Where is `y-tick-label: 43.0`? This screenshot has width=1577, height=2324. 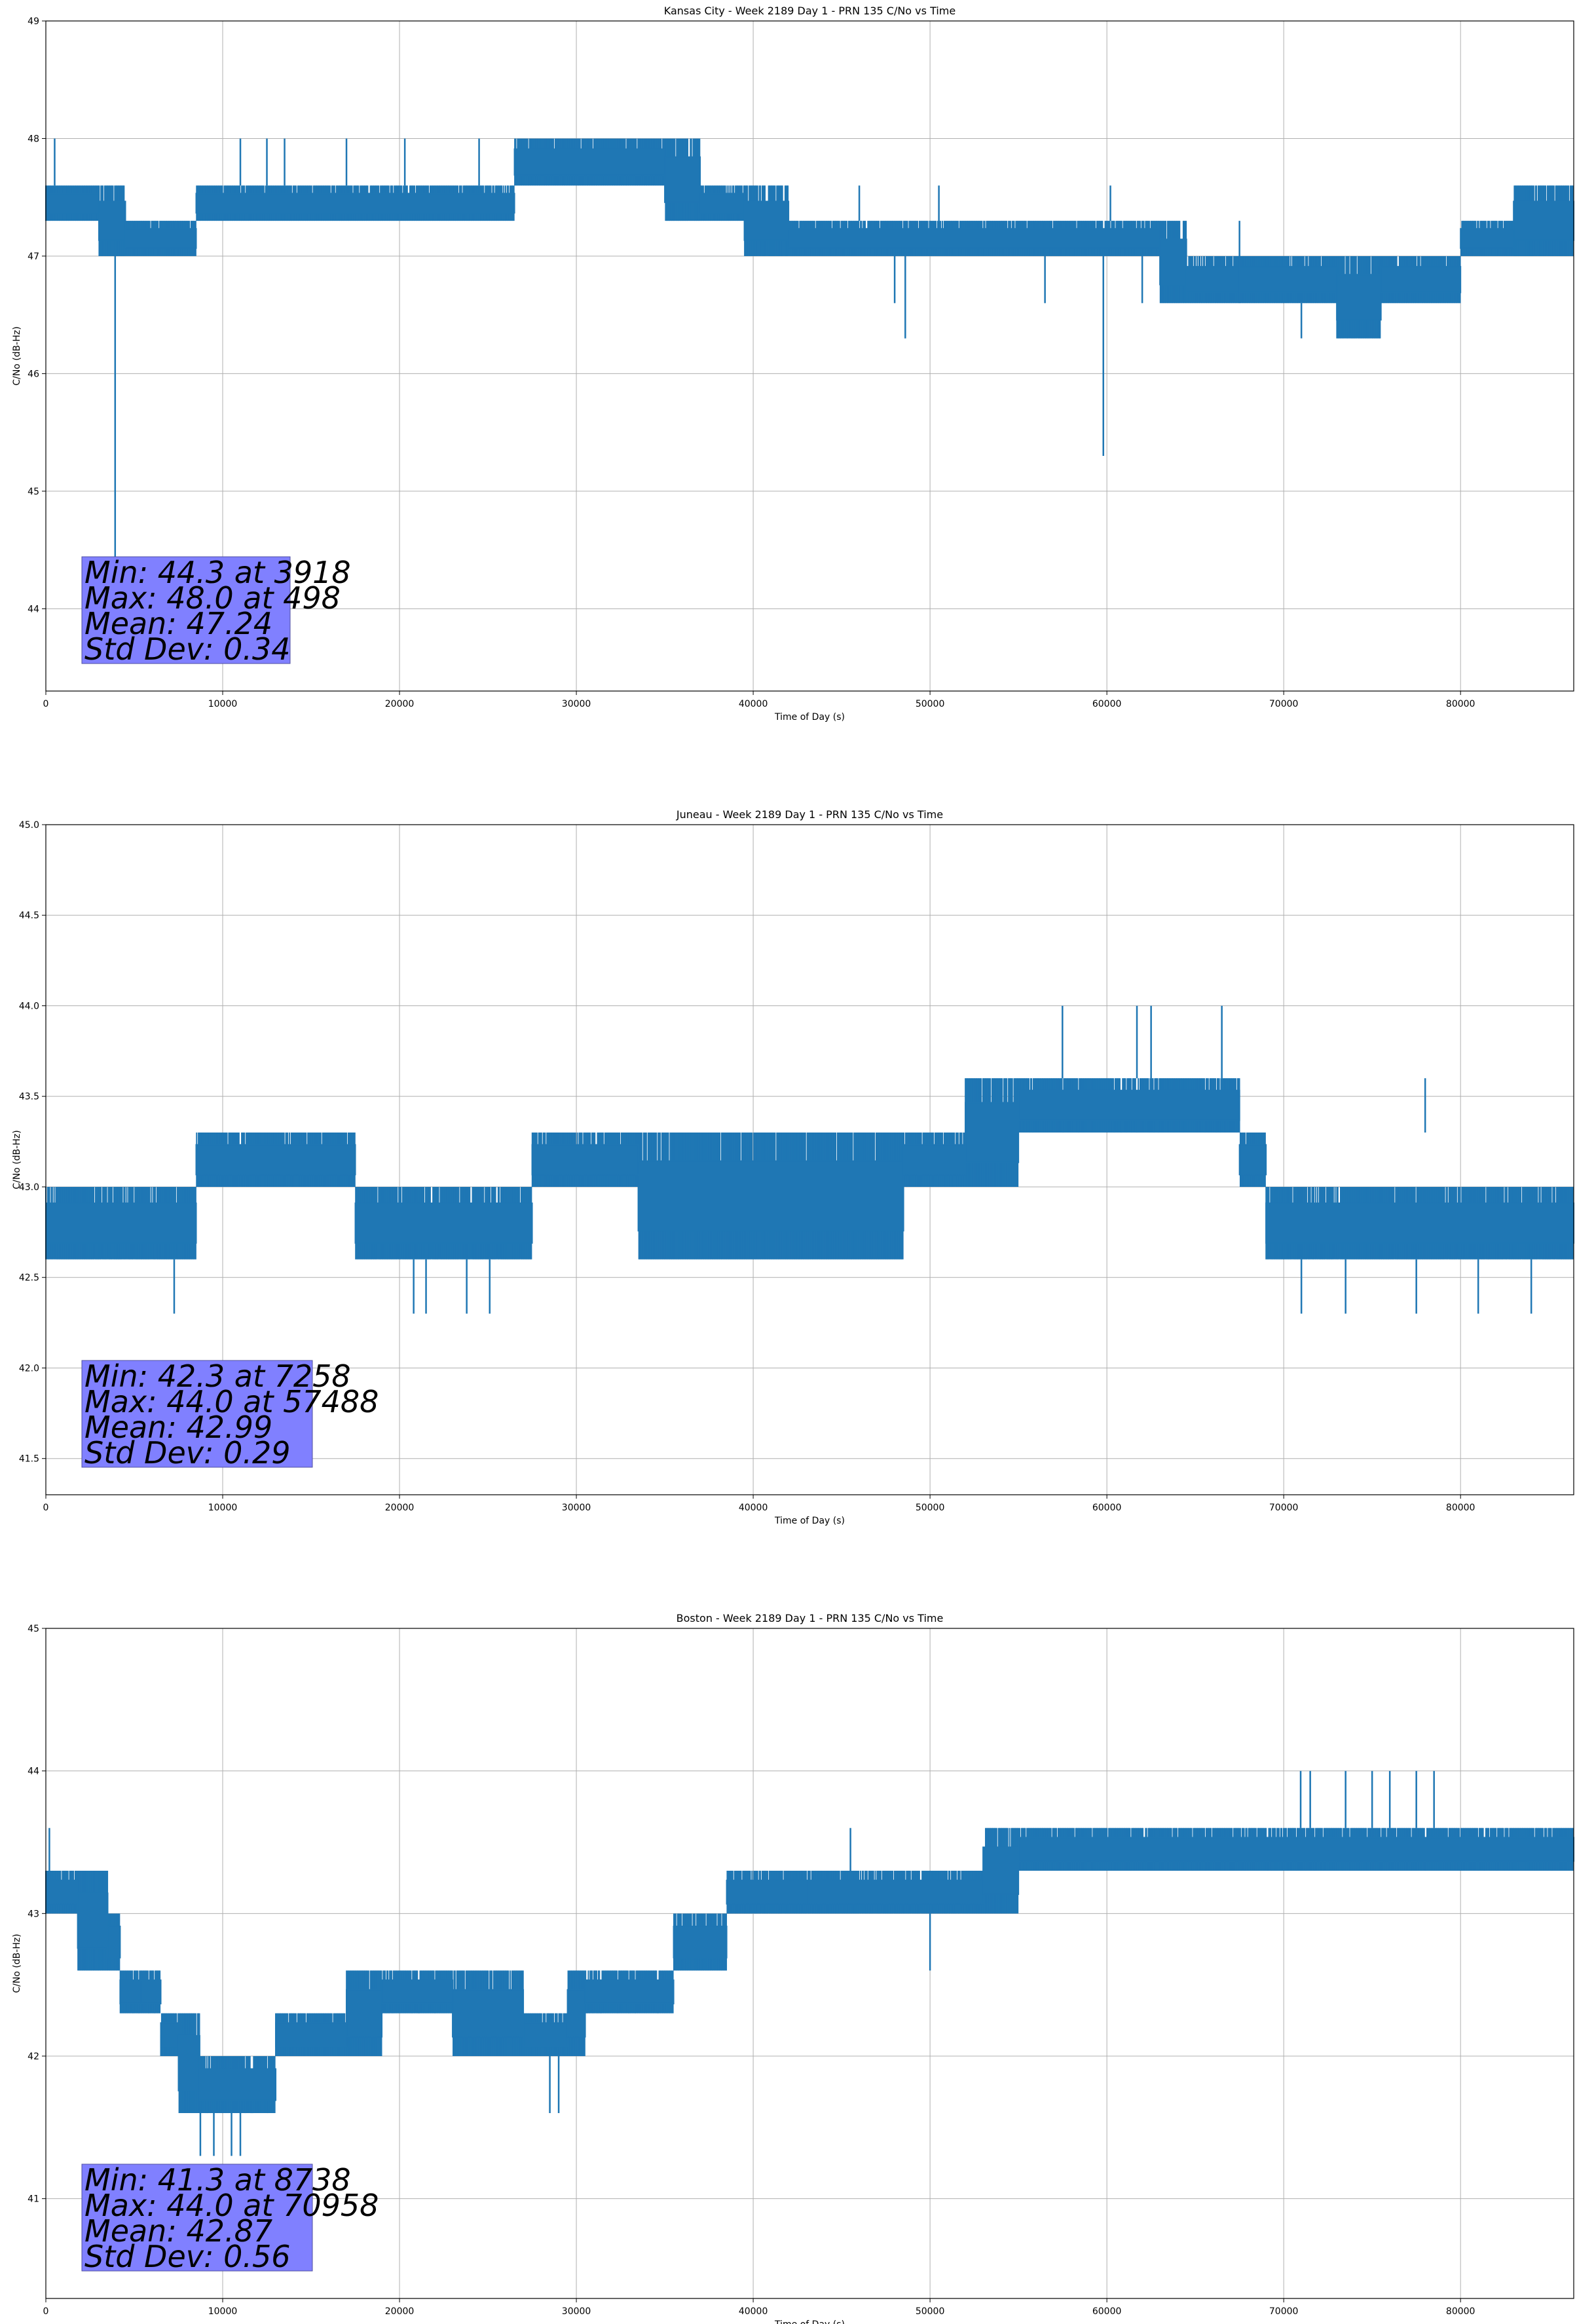
y-tick-label: 43.0 is located at coordinates (29, 1187).